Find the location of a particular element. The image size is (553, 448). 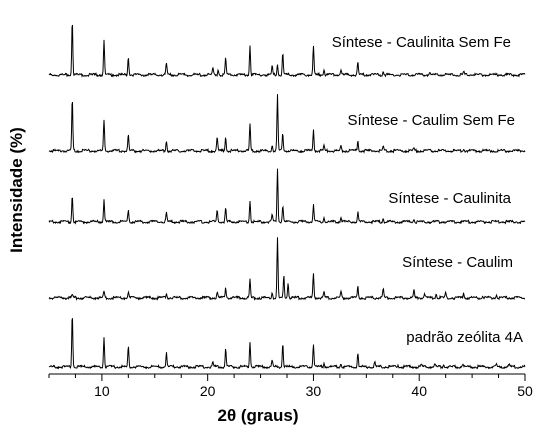

x-axis-title: 2θ (graus) is located at coordinates (258, 415).